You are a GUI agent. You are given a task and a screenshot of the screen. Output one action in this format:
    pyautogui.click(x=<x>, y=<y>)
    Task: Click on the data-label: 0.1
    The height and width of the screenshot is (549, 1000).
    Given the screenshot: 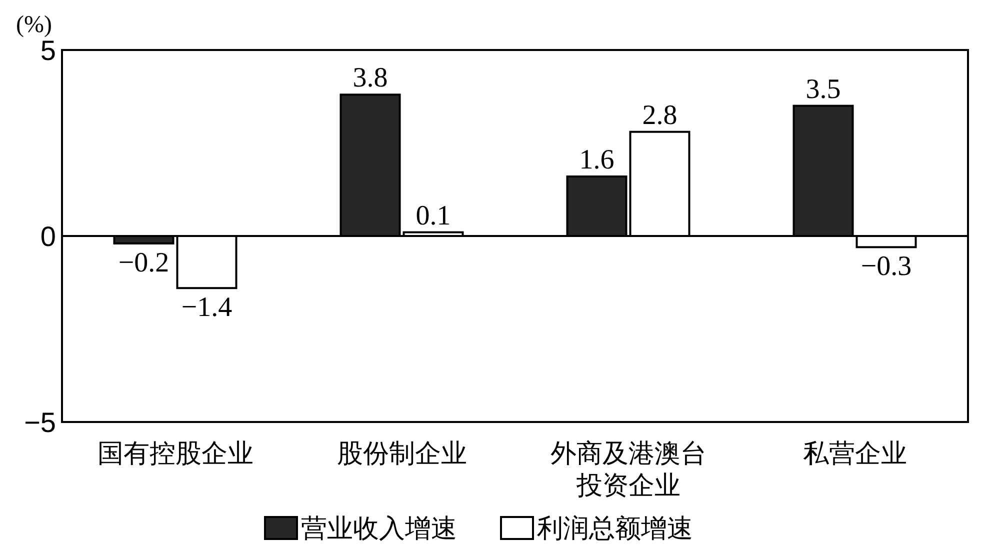 What is the action you would take?
    pyautogui.click(x=433, y=216)
    